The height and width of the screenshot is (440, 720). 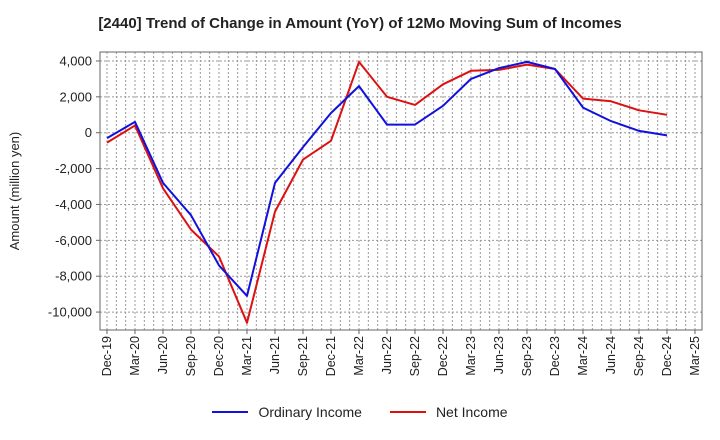 I want to click on y-tick-label: -10,000, so click(x=70, y=312).